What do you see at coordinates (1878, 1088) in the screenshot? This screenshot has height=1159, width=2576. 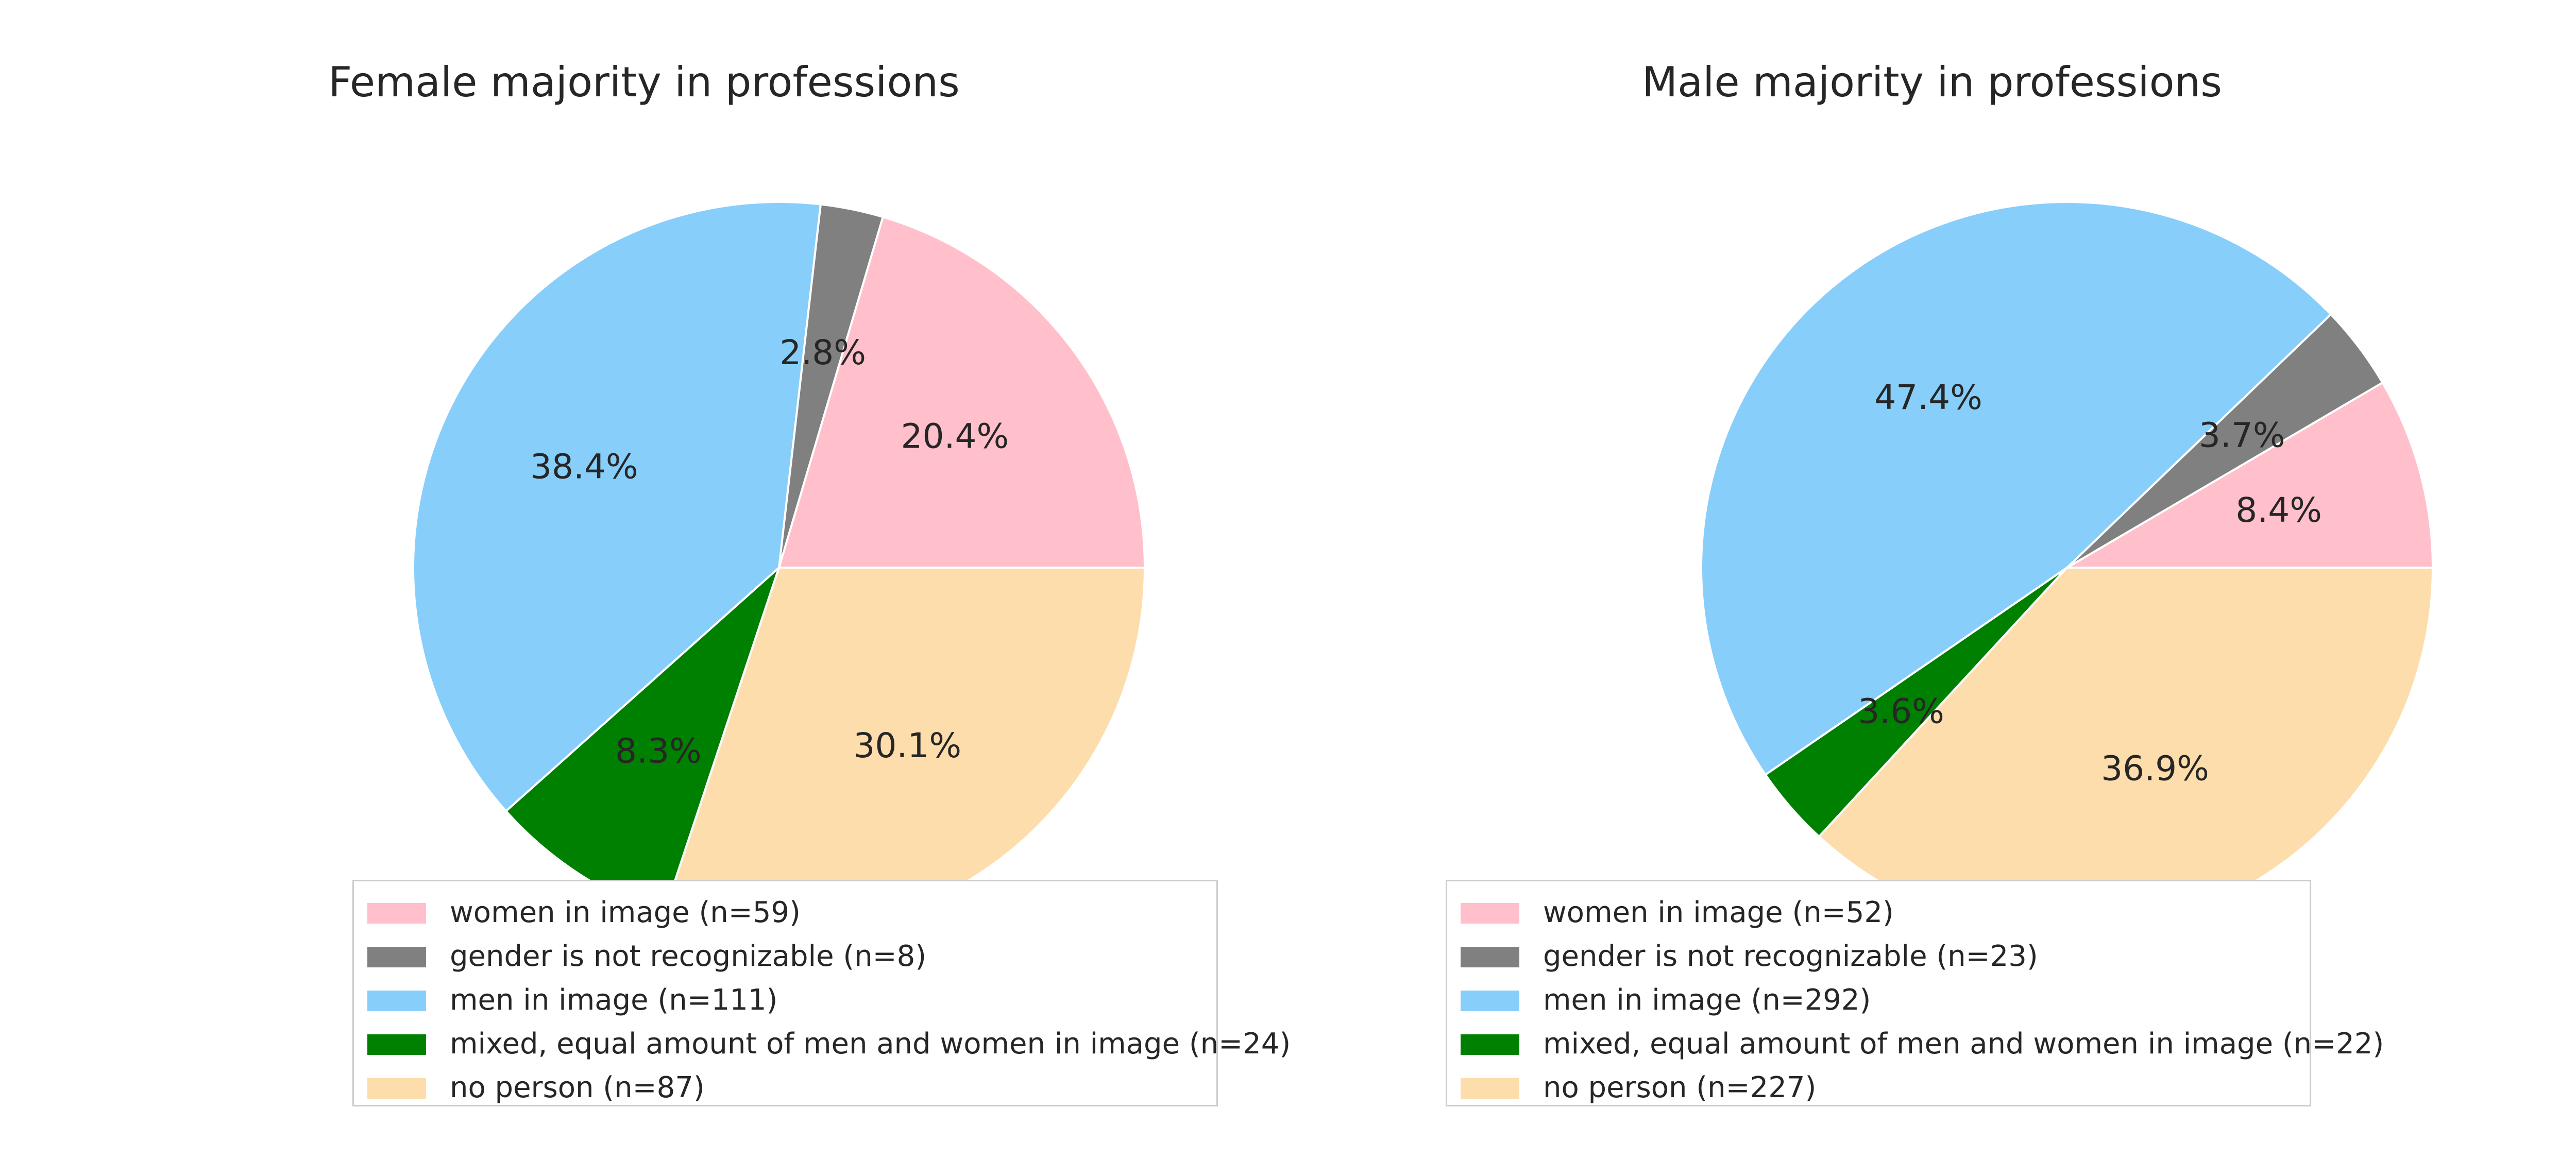 I see `legend-item: no person (n=227)` at bounding box center [1878, 1088].